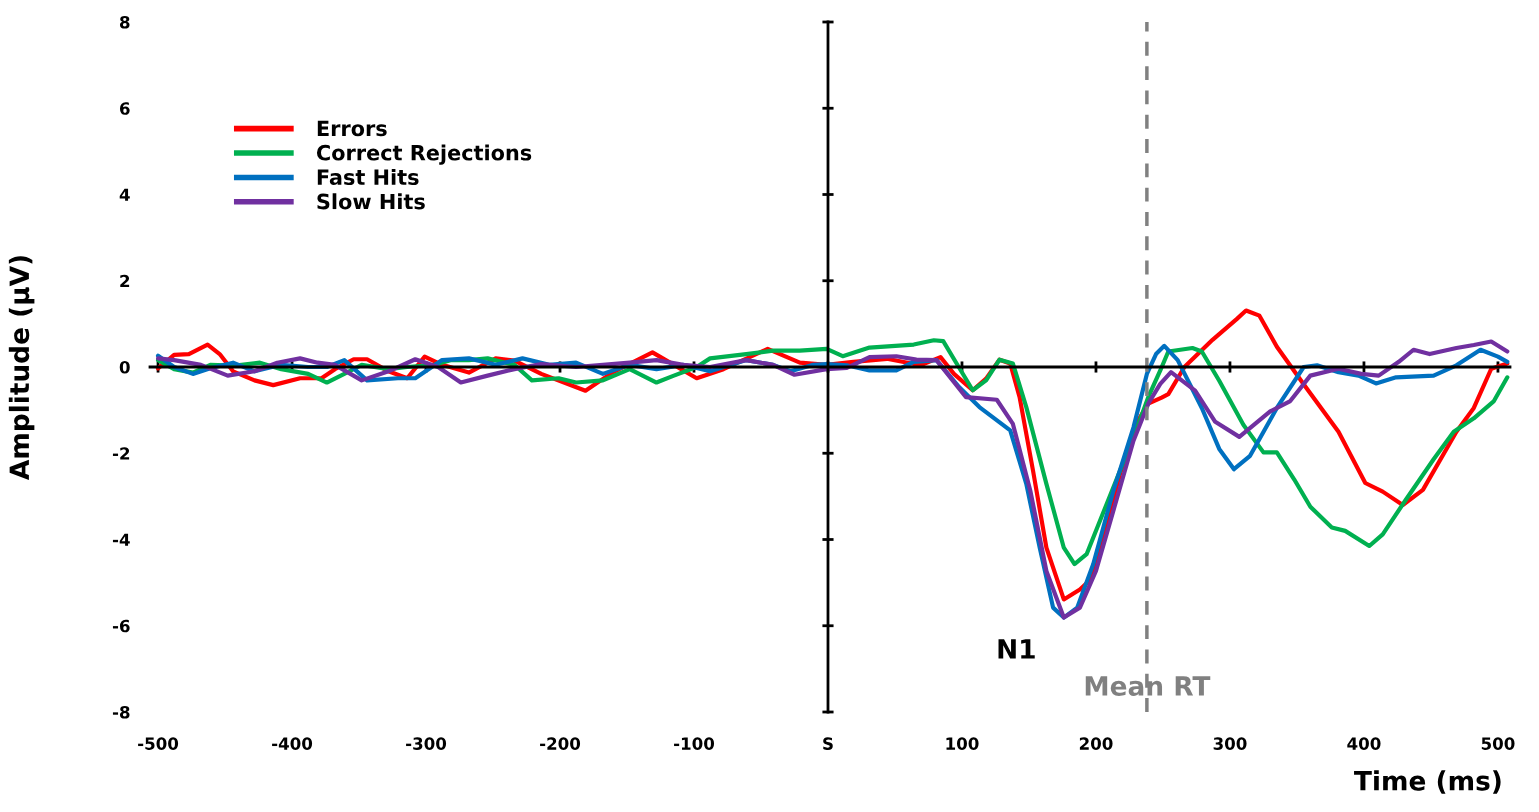 This screenshot has height=812, width=1539. Describe the element at coordinates (121, 453) in the screenshot. I see `y-tick-label: -2` at that location.